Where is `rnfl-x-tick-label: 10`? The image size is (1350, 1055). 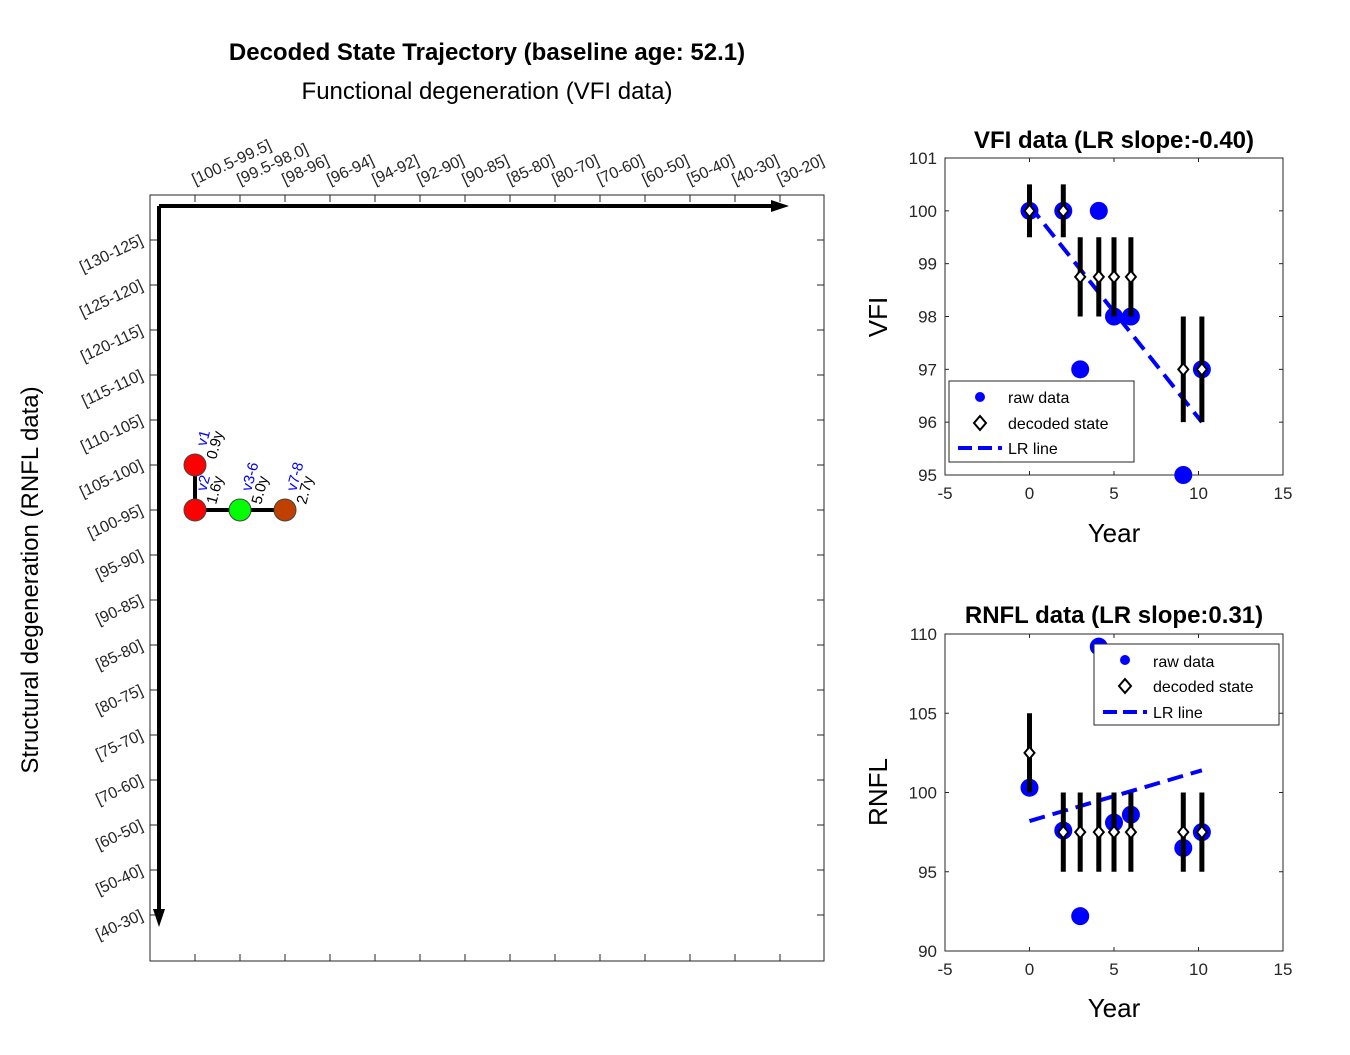
rnfl-x-tick-label: 10 is located at coordinates (1198, 969).